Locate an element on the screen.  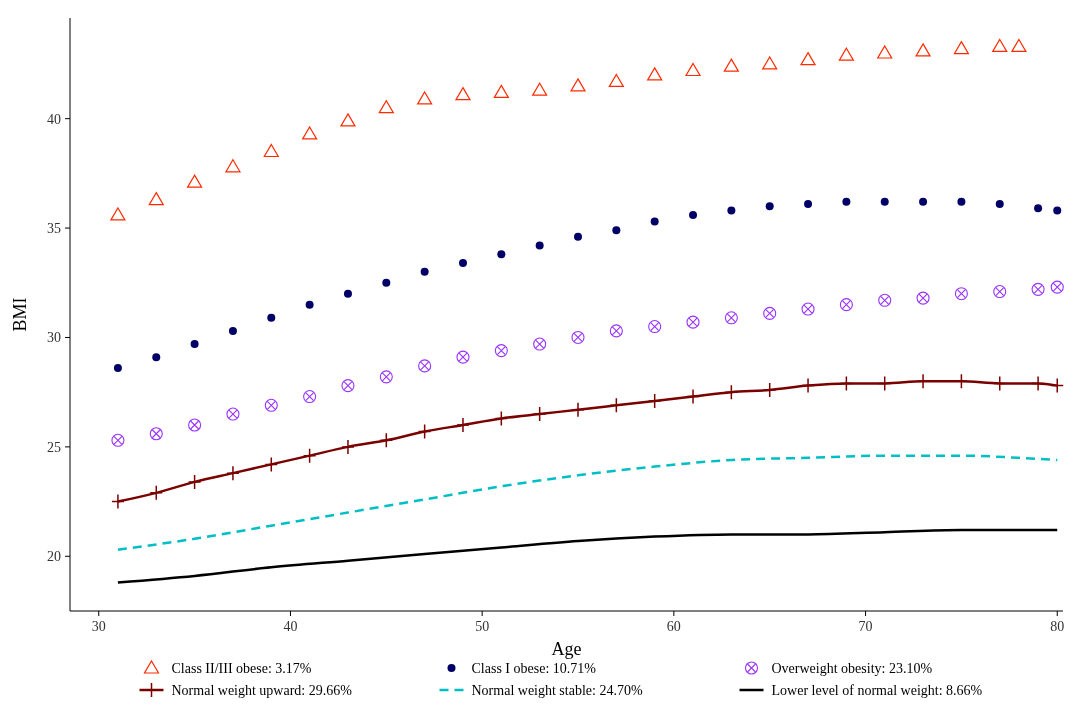
x-tick-label: 80 is located at coordinates (1057, 626).